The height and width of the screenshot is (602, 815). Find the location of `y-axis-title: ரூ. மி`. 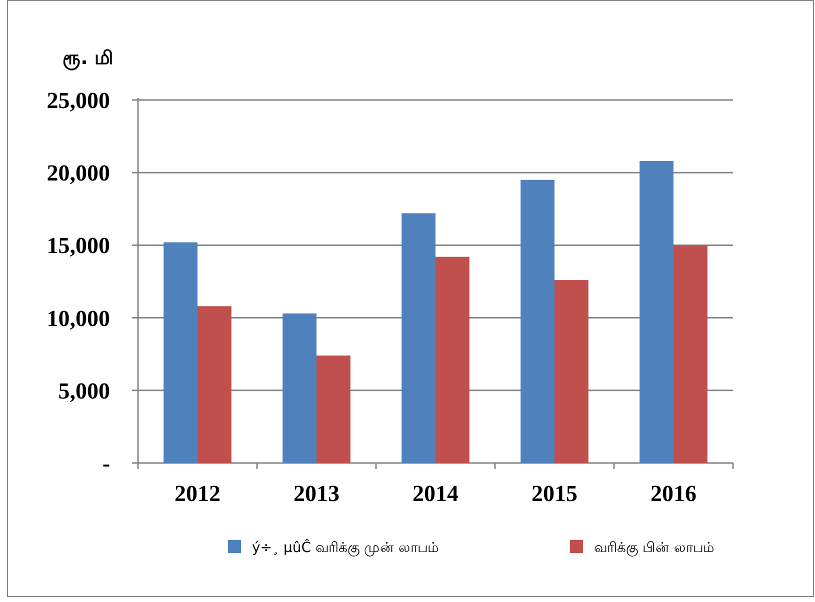

y-axis-title: ரூ. மி is located at coordinates (88, 59).